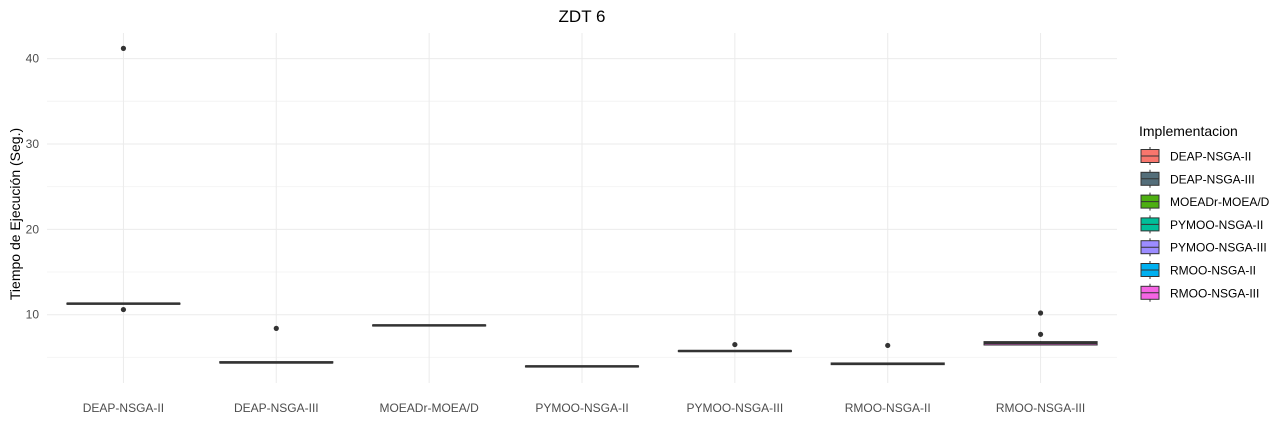  Describe the element at coordinates (276, 344) in the screenshot. I see `box-deap-nsga-iii` at that location.